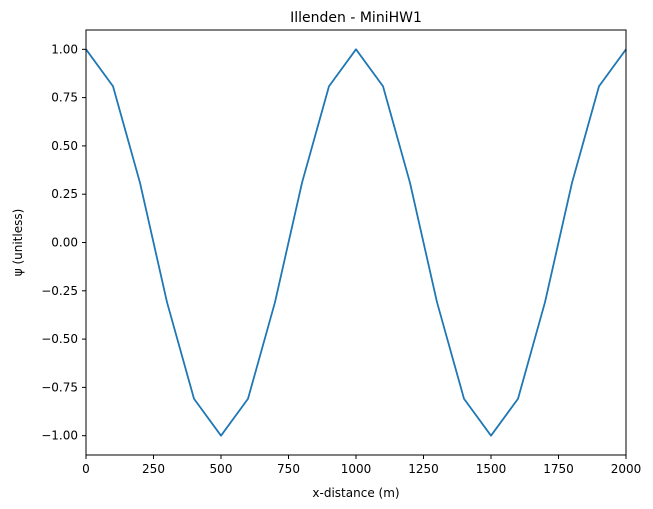 This screenshot has width=653, height=509. Describe the element at coordinates (59, 436) in the screenshot. I see `y-tick-label: −1.00` at that location.